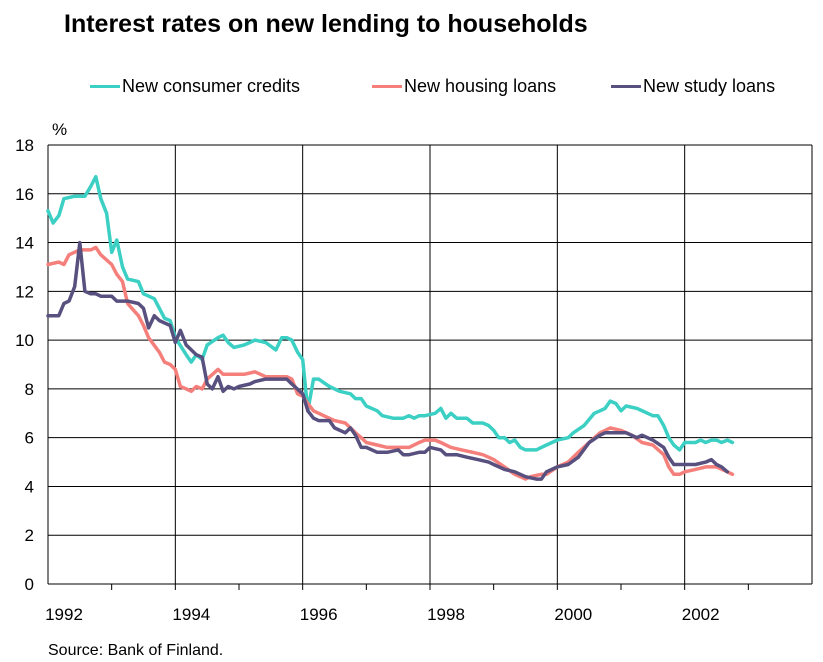 The image size is (823, 662). I want to click on x-tick-labels: 1992 1994 1996 1998 2000 2002, so click(382, 614).